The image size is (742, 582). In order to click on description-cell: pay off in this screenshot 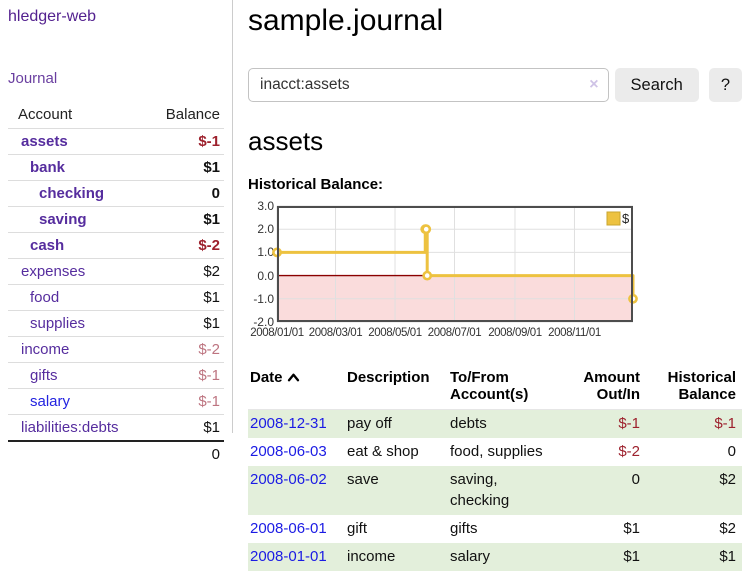, I will do `click(396, 423)`.